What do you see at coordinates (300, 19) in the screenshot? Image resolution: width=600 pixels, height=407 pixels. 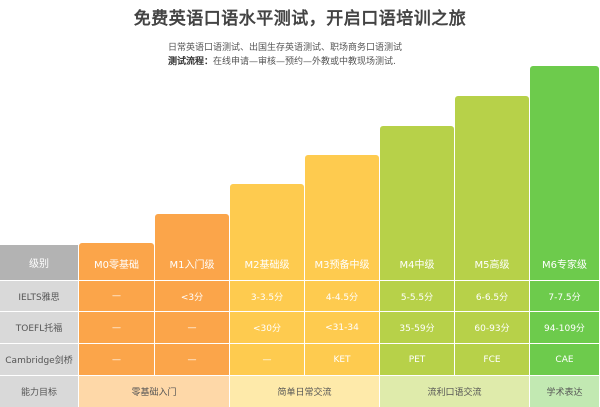 I see `page-title: 免费英语口语水平测试，开启口语培训之旅` at bounding box center [300, 19].